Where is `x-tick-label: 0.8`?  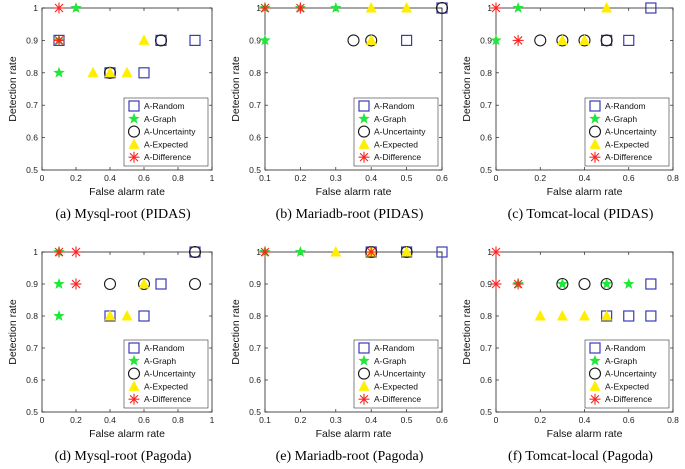
x-tick-label: 0.8 is located at coordinates (673, 420).